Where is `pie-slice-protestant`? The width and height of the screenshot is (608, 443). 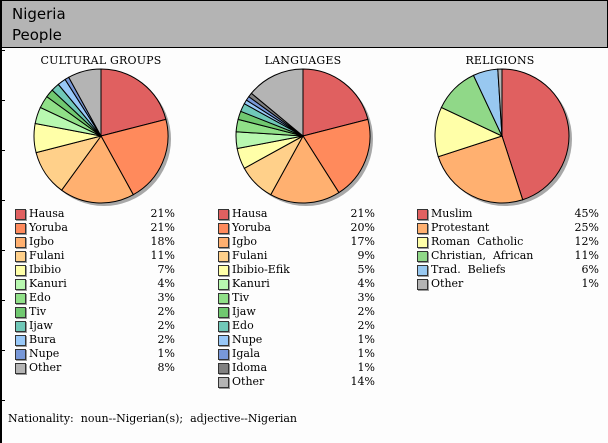 pie-slice-protestant is located at coordinates (480, 169).